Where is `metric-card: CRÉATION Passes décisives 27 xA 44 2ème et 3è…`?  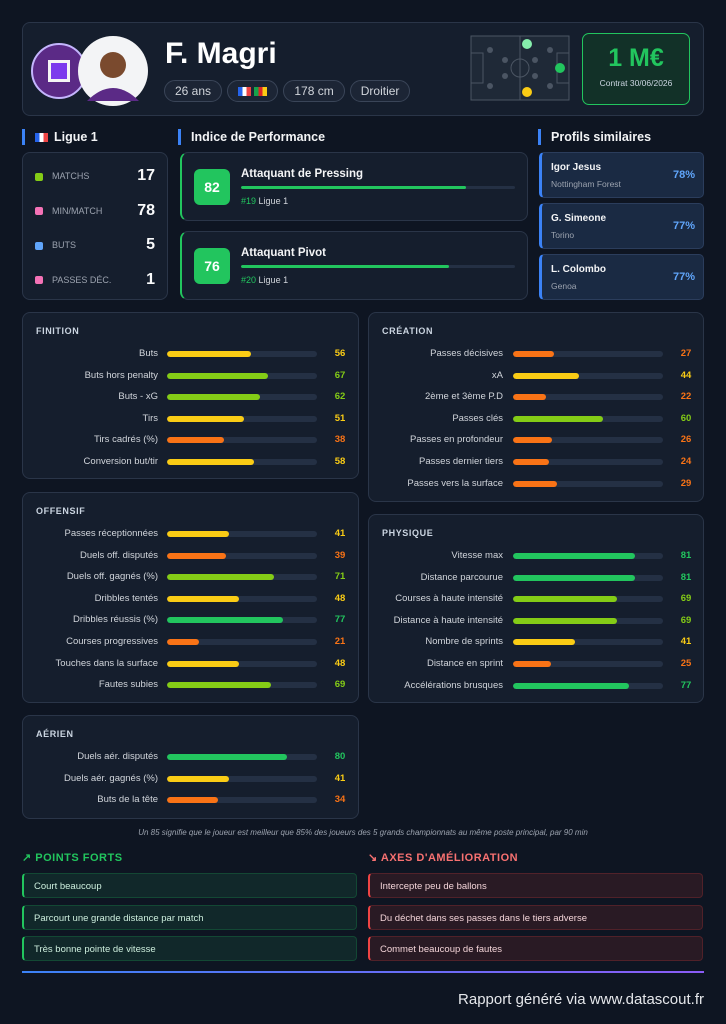
metric-card: CRÉATION Passes décisives 27 xA 44 2ème et 3è… is located at coordinates (536, 407).